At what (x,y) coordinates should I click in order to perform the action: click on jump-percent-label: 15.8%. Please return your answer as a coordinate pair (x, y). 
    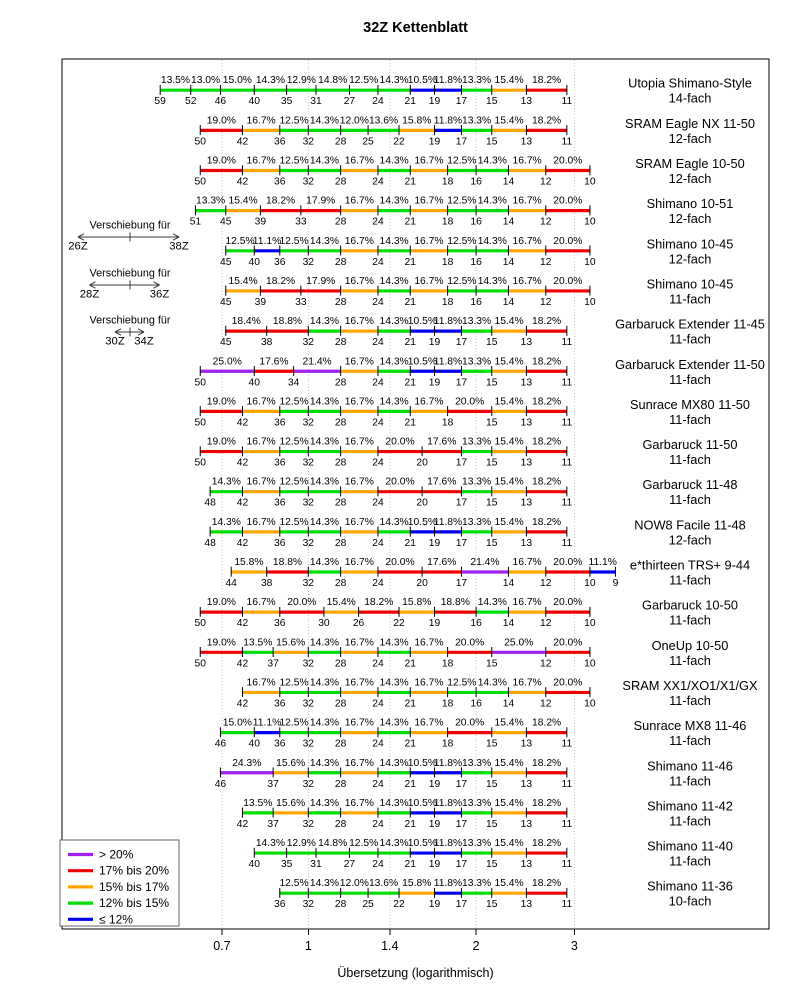
    Looking at the image, I should click on (248, 562).